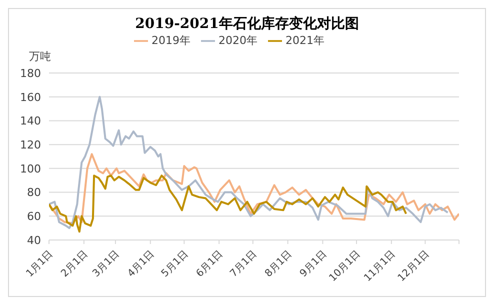  Describe the element at coordinates (380, 266) in the screenshot. I see `x-tick-label: 11月1日` at that location.